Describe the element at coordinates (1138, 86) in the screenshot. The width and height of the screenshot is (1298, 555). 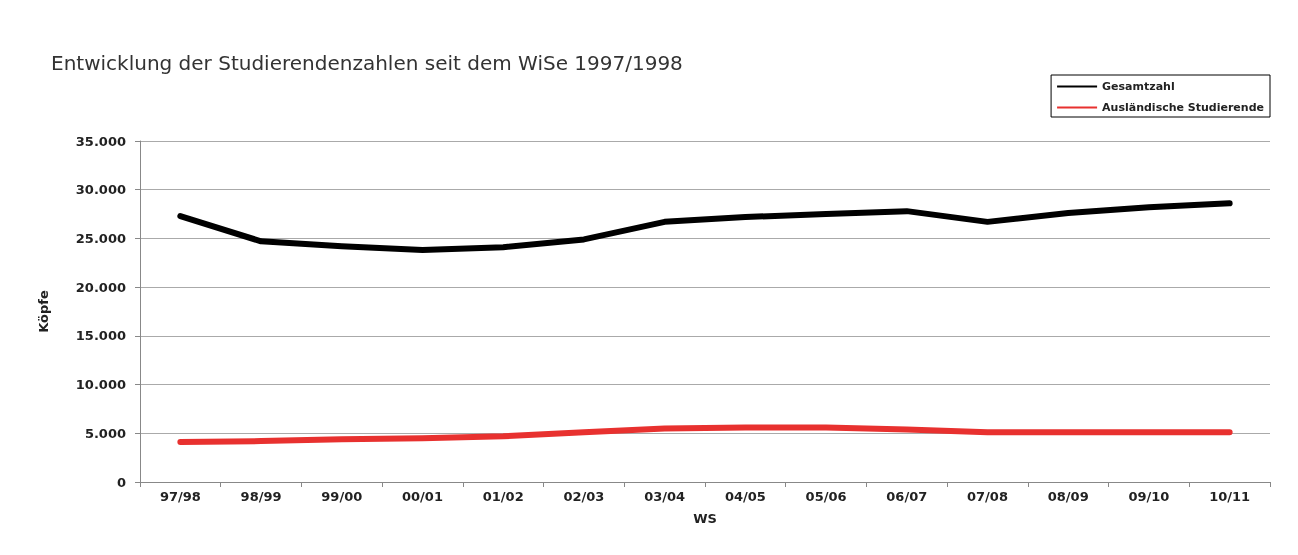
I see `legend-label: Gesamtzahl` at that location.